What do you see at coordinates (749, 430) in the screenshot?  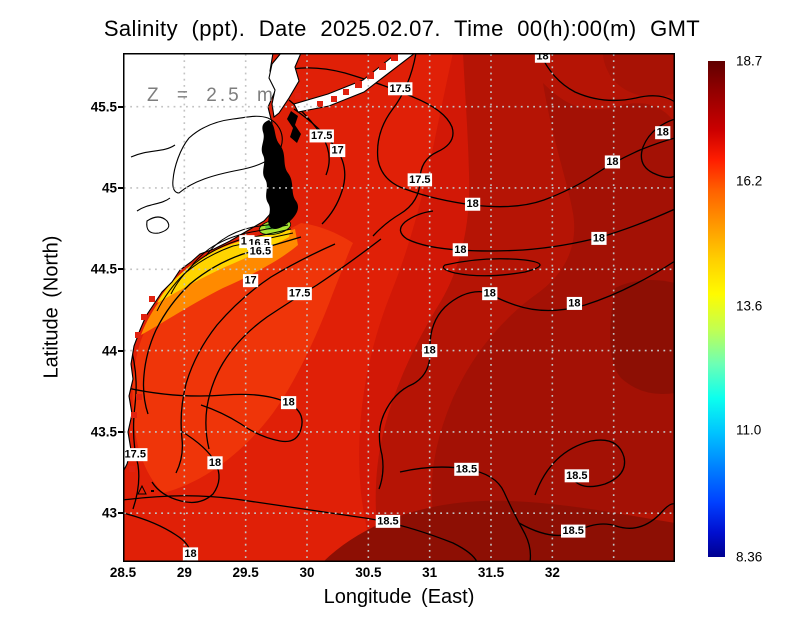 I see `colorbar-tick-label: 11.0` at bounding box center [749, 430].